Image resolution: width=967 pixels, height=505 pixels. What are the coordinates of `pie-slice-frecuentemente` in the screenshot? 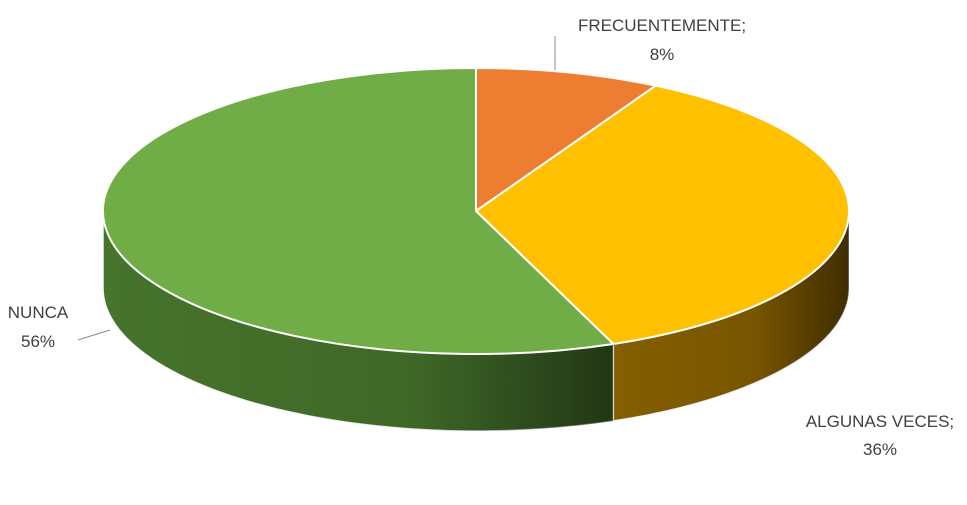 It's located at (566, 139).